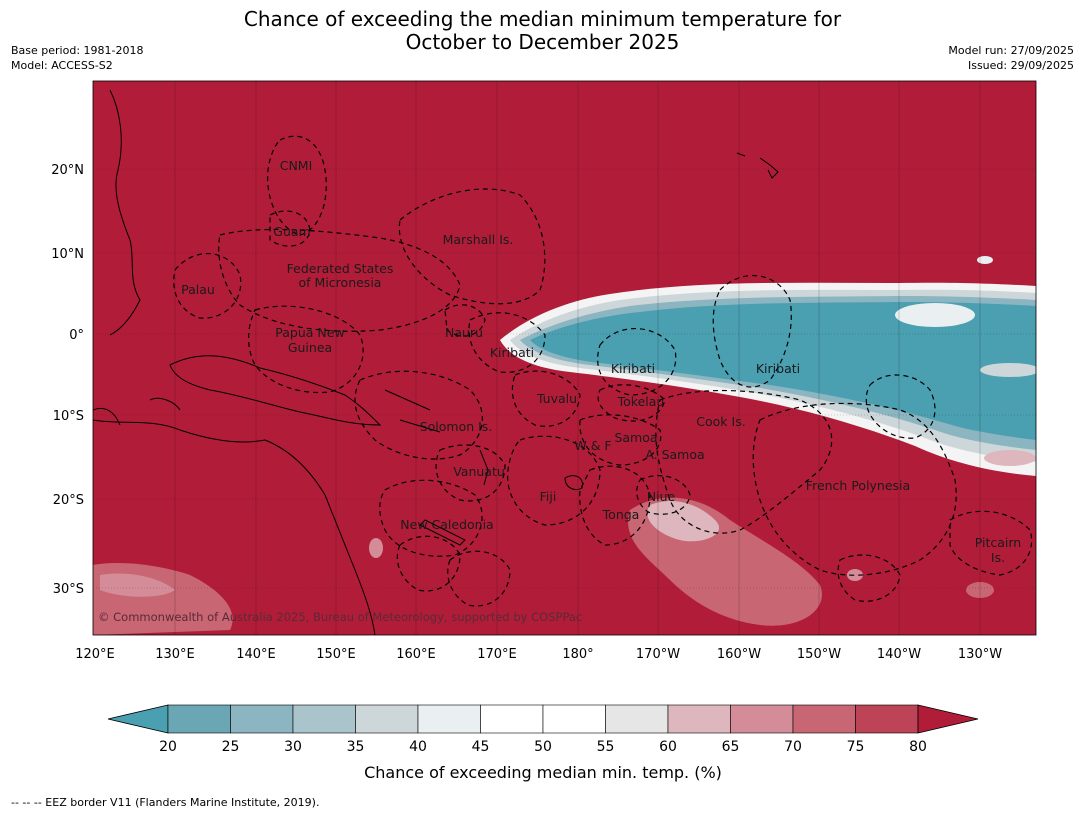  Describe the element at coordinates (1011, 58) in the screenshot. I see `meta-right: Model run: 27/09/2025 Issued: 29/09/2025` at that location.